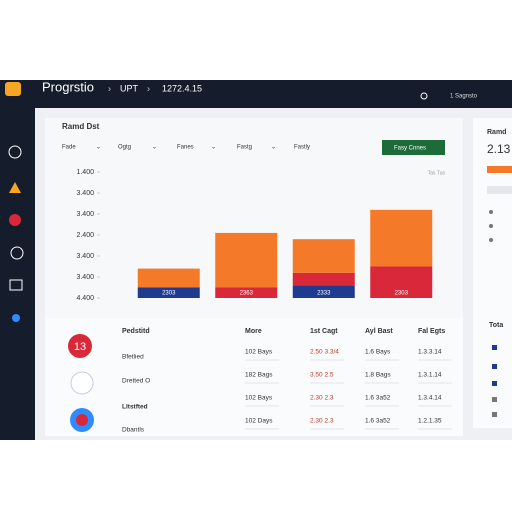 The image size is (512, 517). I want to click on y-tick-label: 2.400, so click(85, 235).